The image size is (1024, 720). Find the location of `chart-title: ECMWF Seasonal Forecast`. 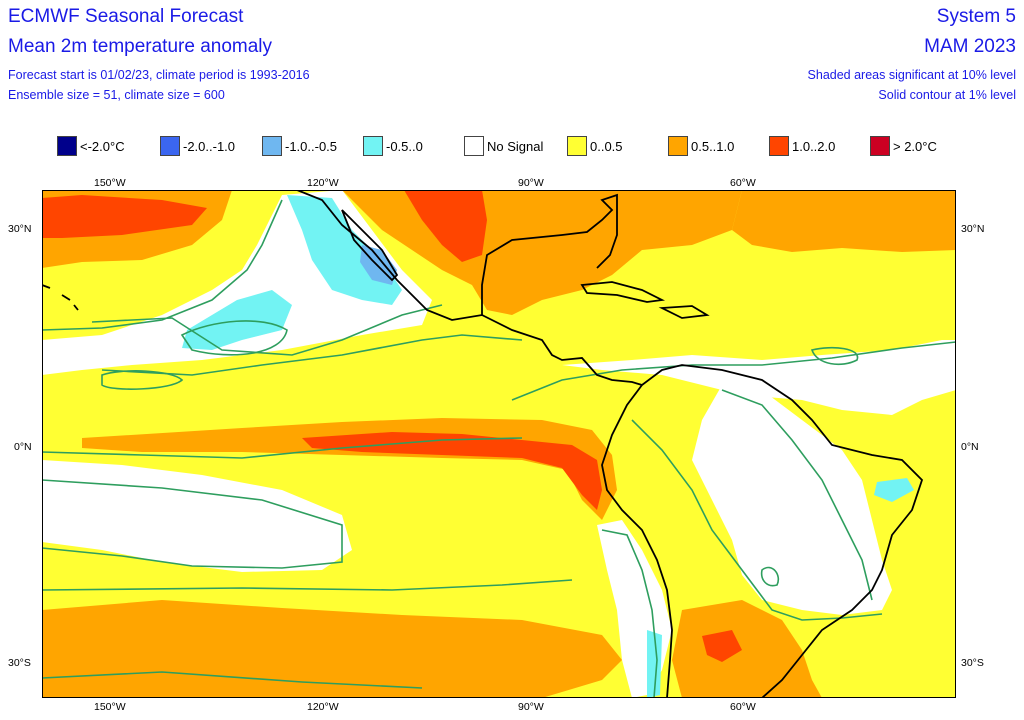

chart-title: ECMWF Seasonal Forecast is located at coordinates (126, 16).